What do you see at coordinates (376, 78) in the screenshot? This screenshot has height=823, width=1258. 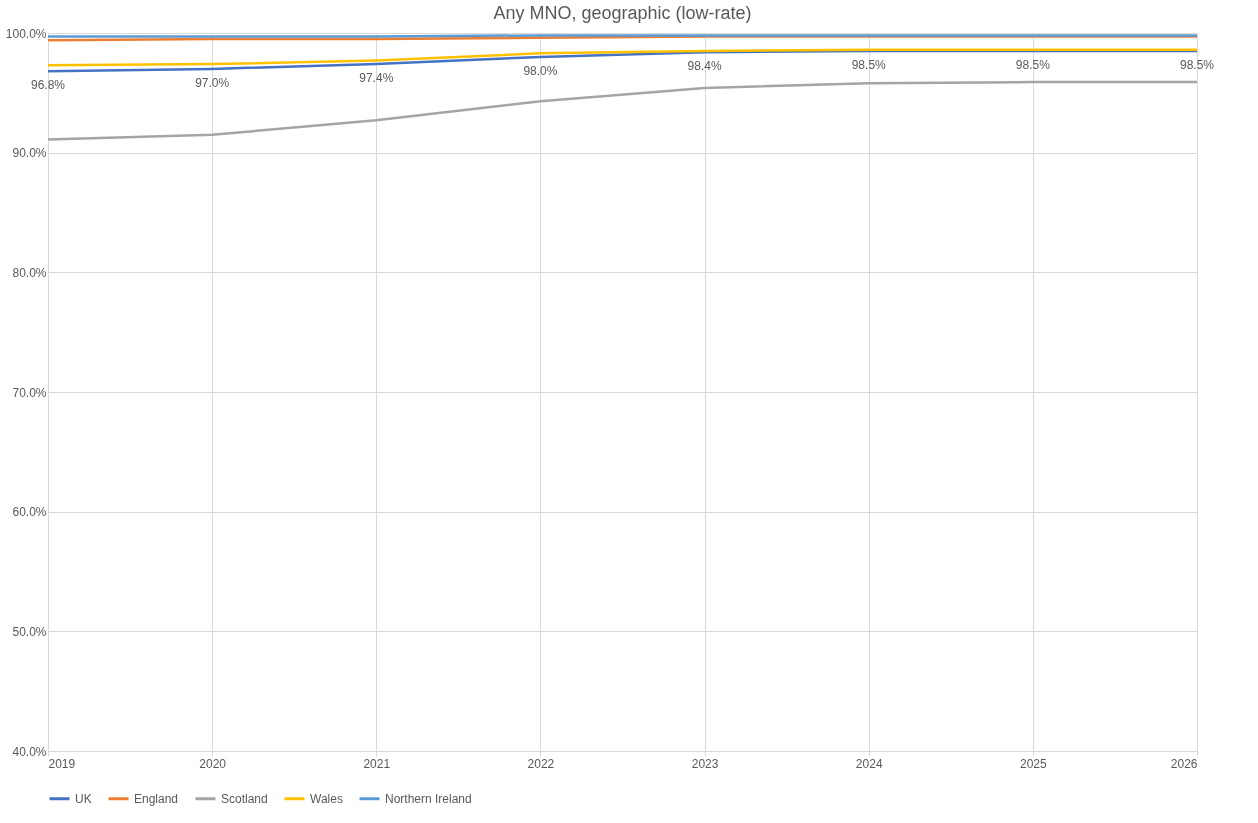 I see `data-label: 97.4%` at bounding box center [376, 78].